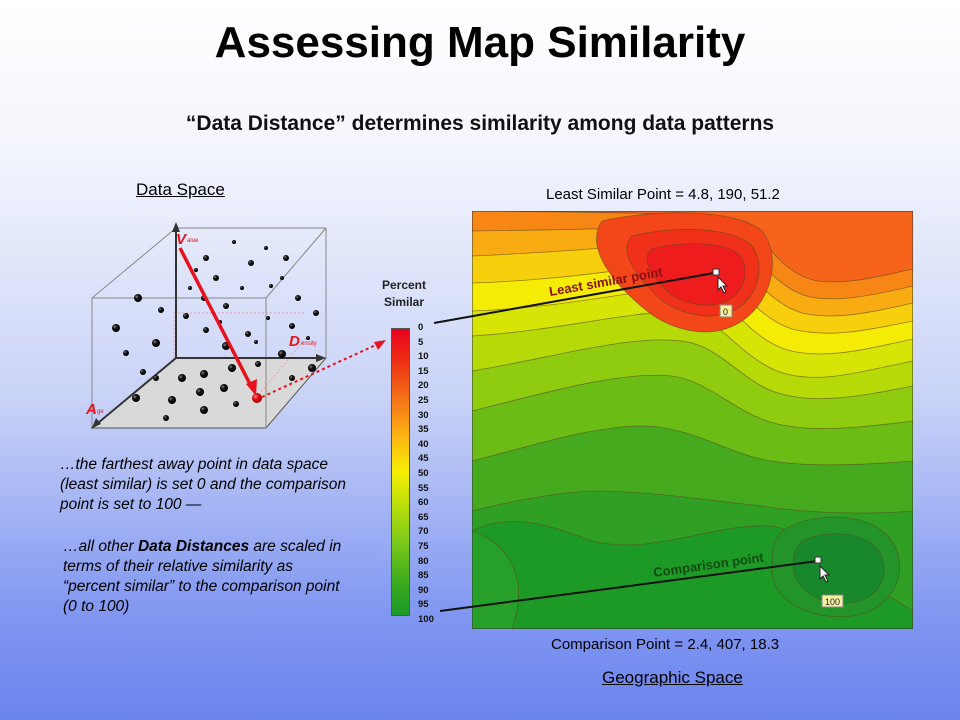  Describe the element at coordinates (193, 546) in the screenshot. I see `description-bold: Data Distances` at that location.